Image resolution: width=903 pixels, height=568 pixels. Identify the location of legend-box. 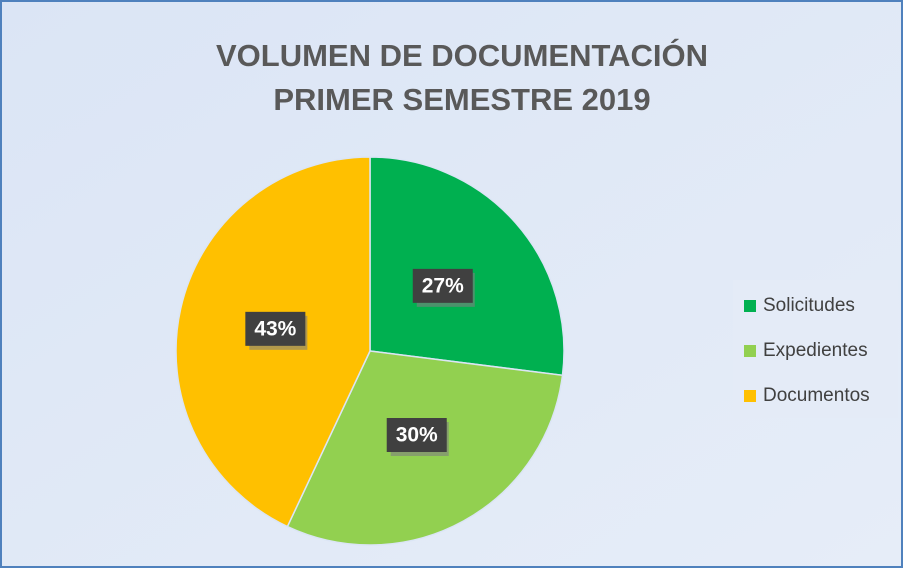
(815, 349).